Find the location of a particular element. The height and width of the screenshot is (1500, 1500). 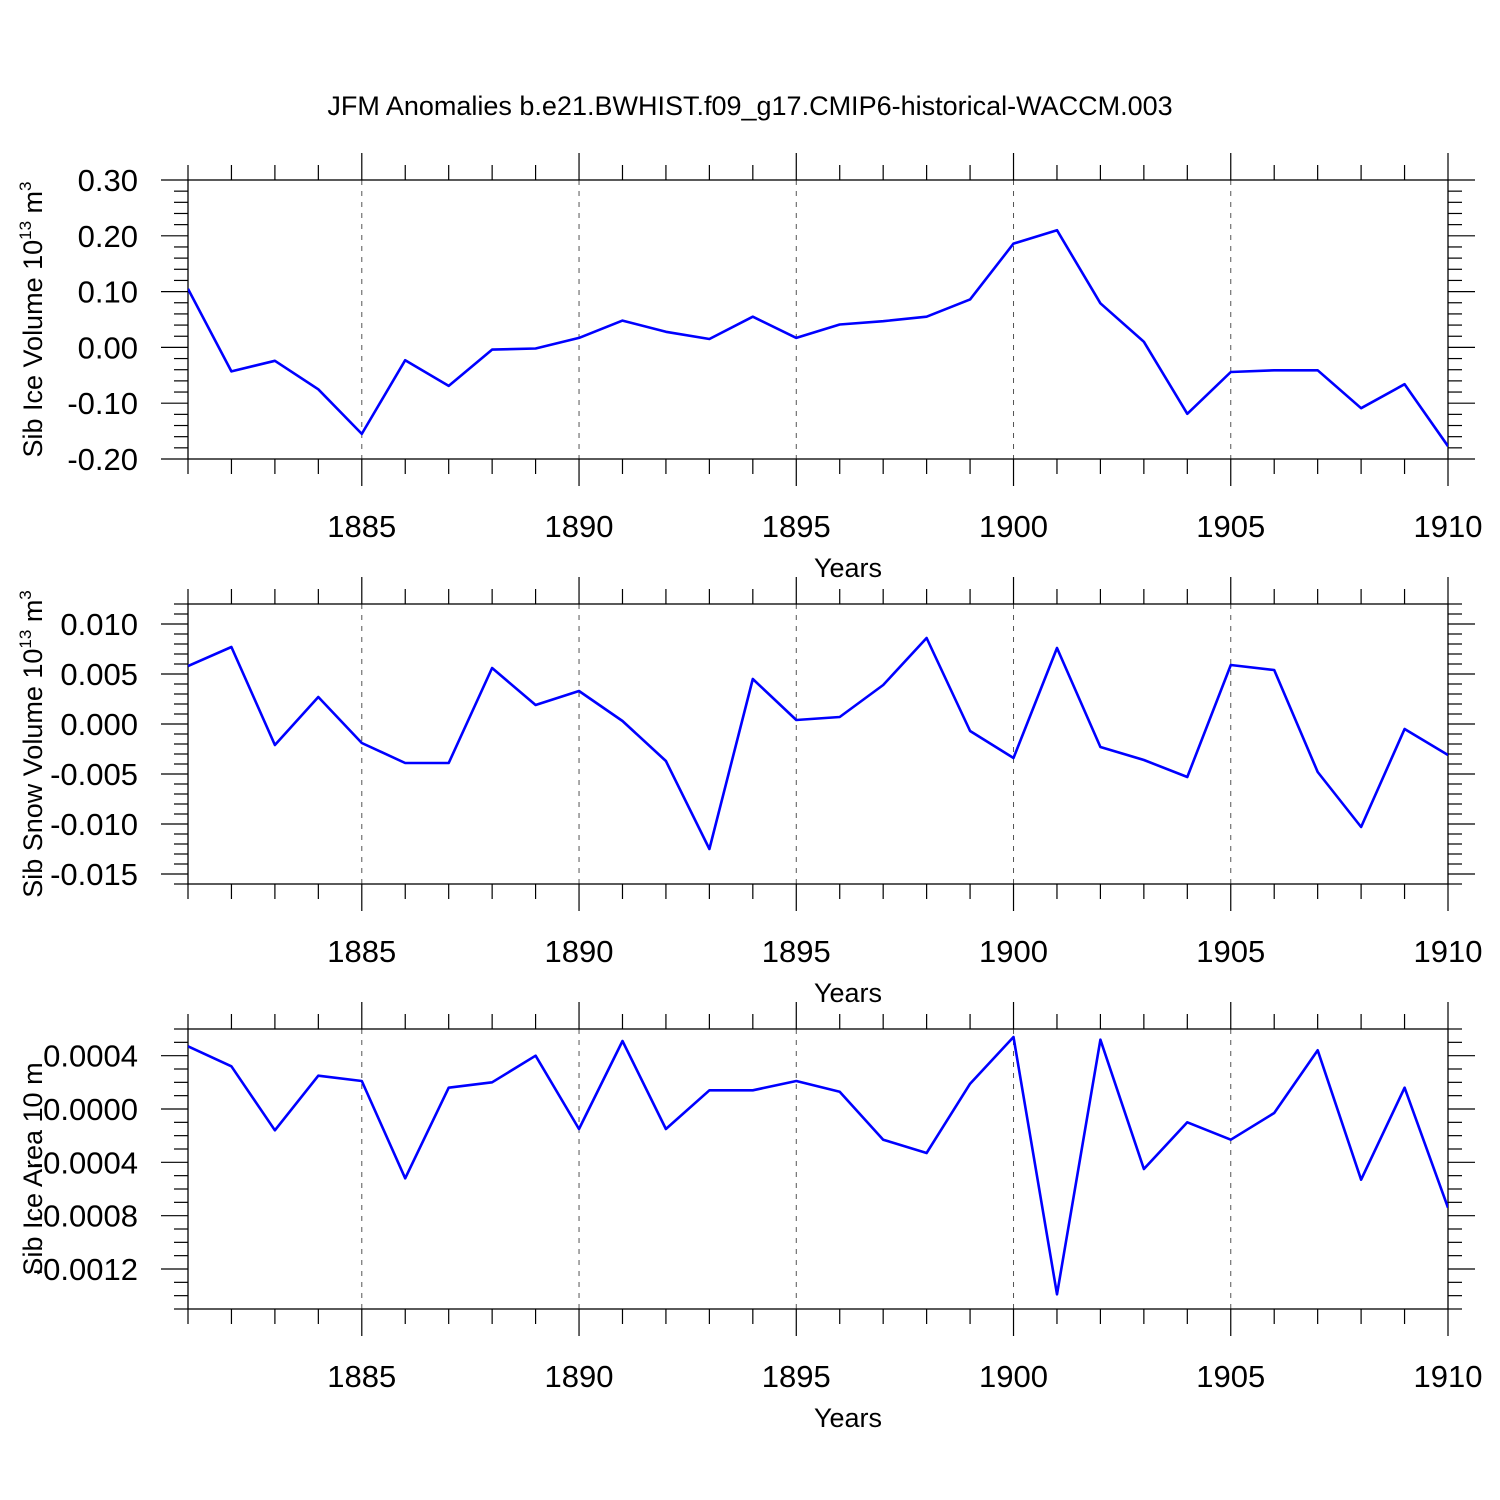

y-tick-label: -0.10 is located at coordinates (102, 403).